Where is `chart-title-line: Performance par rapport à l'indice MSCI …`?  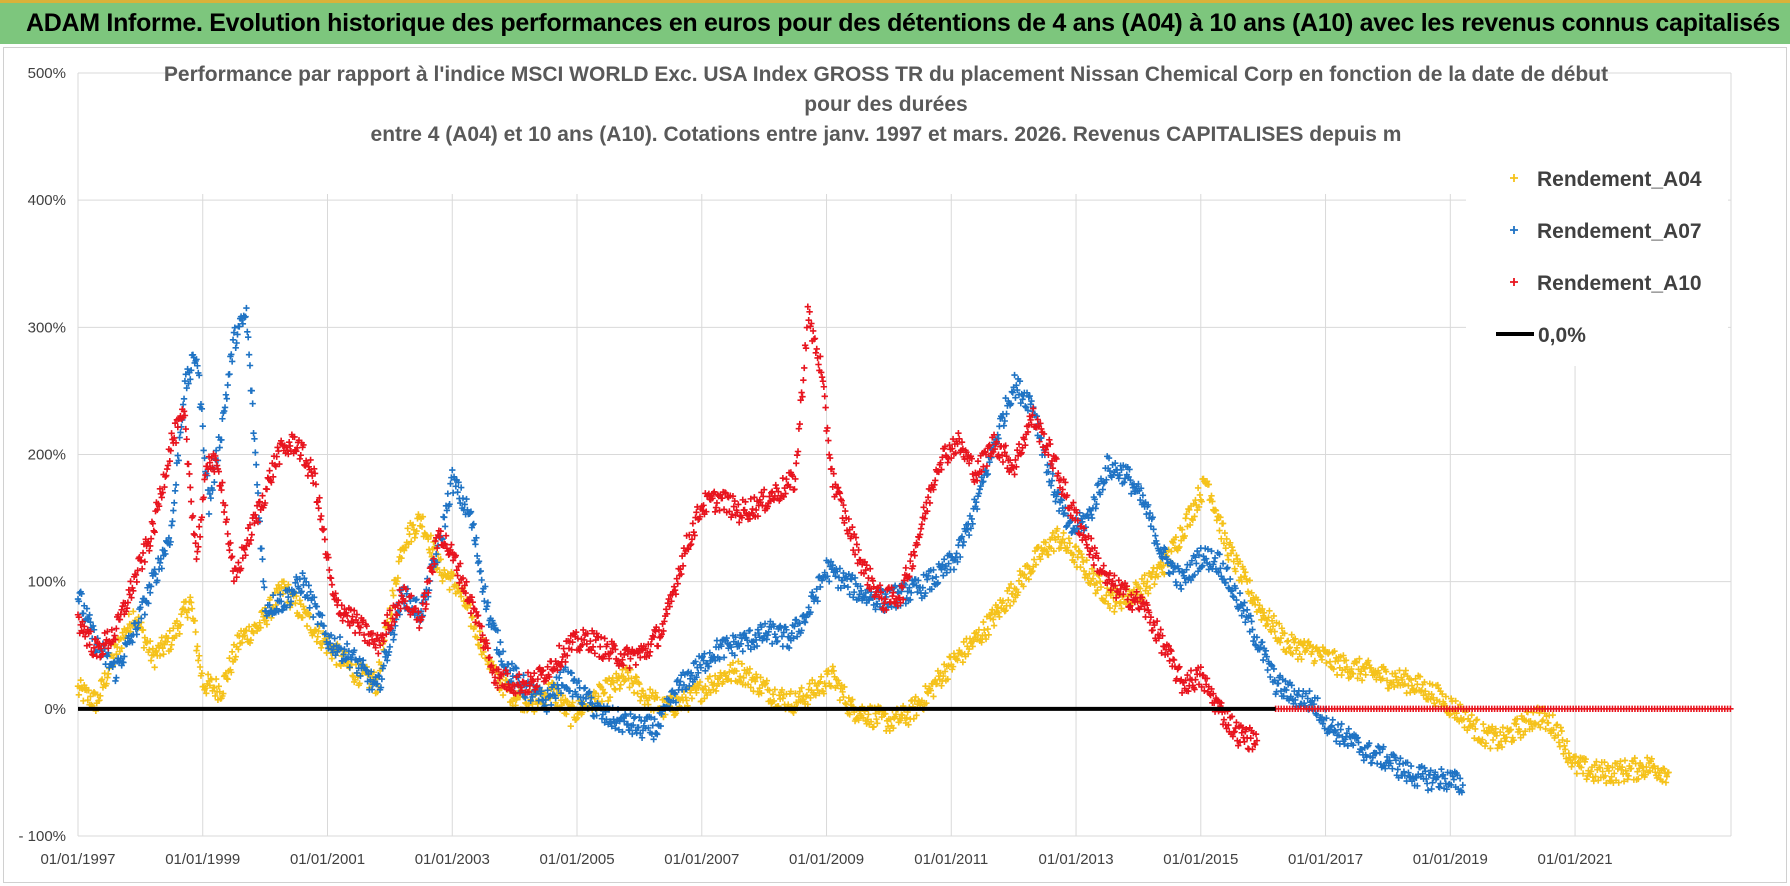 chart-title-line: Performance par rapport à l'indice MSCI … is located at coordinates (886, 74).